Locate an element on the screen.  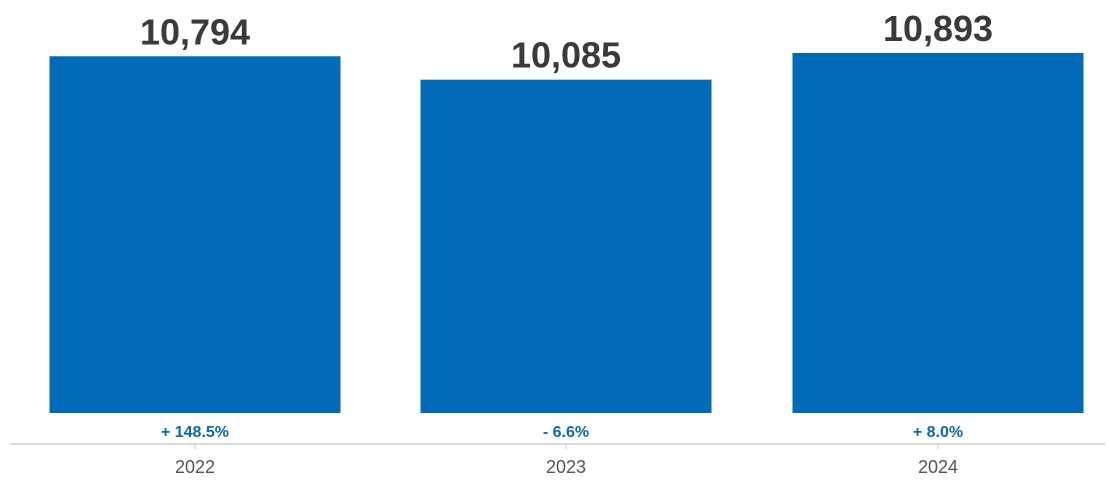
value-label-2024: 10,893 is located at coordinates (938, 28).